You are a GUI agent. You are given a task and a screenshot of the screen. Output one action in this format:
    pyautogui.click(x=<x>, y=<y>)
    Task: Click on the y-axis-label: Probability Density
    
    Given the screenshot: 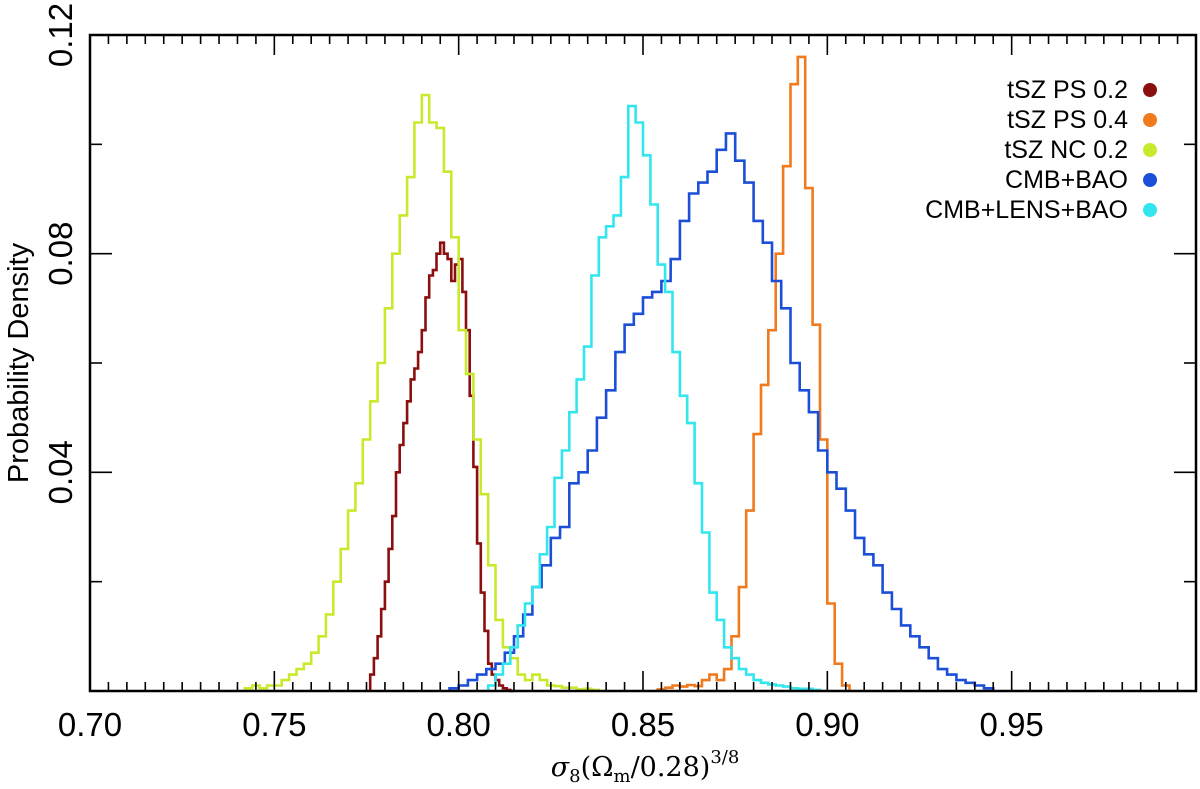 What is the action you would take?
    pyautogui.click(x=19, y=362)
    